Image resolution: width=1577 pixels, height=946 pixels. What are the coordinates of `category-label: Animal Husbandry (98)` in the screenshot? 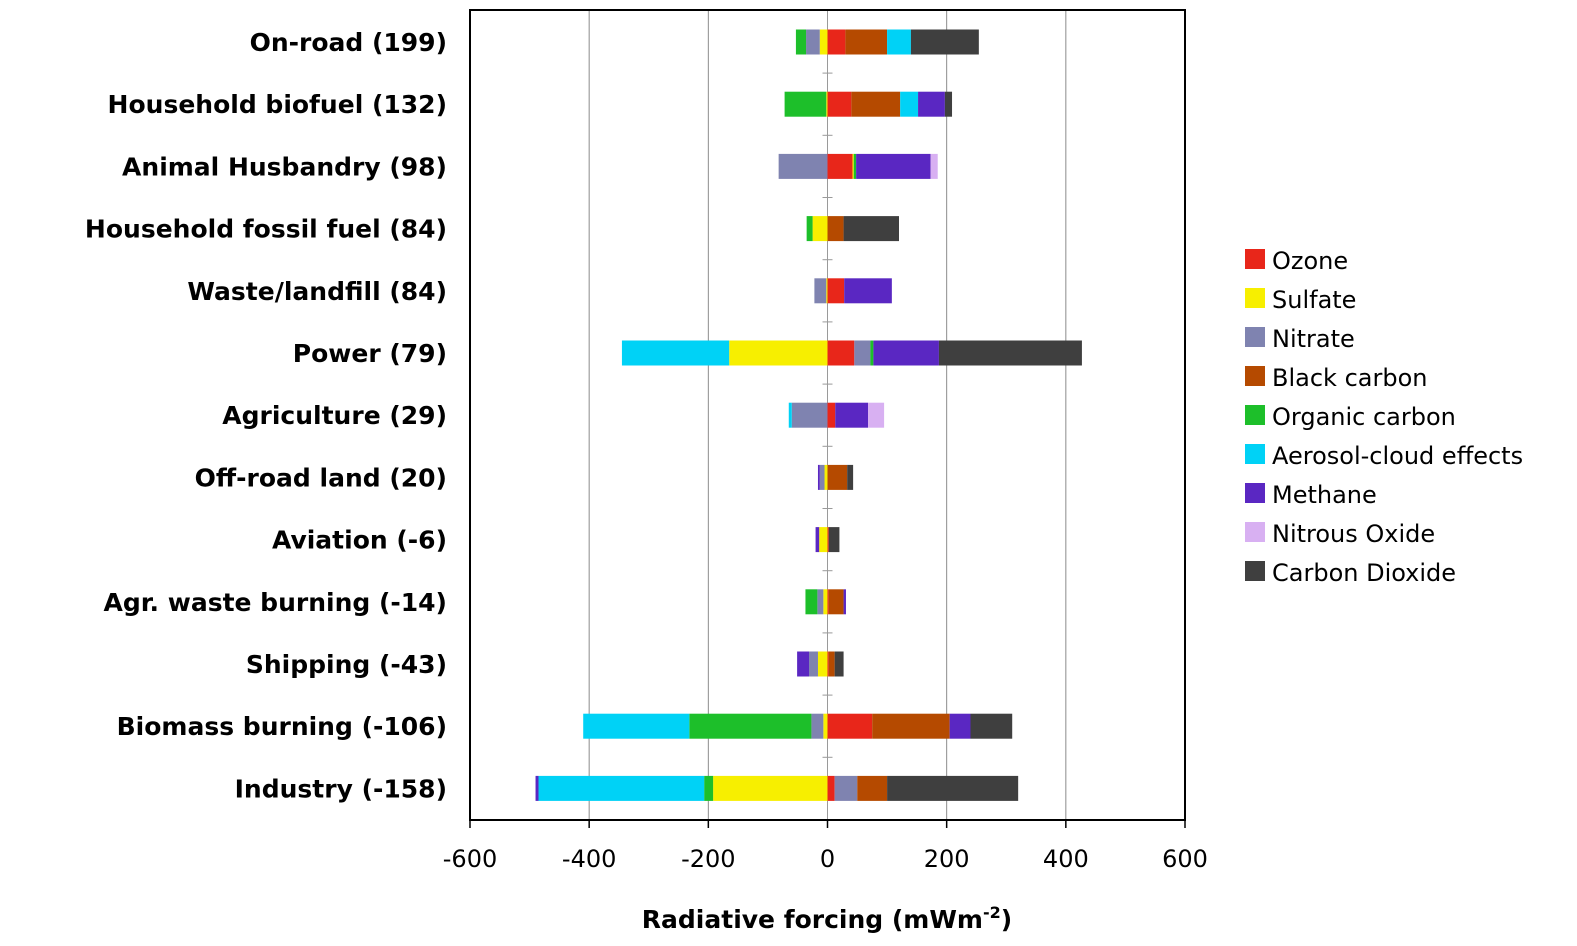 It's located at (284, 166).